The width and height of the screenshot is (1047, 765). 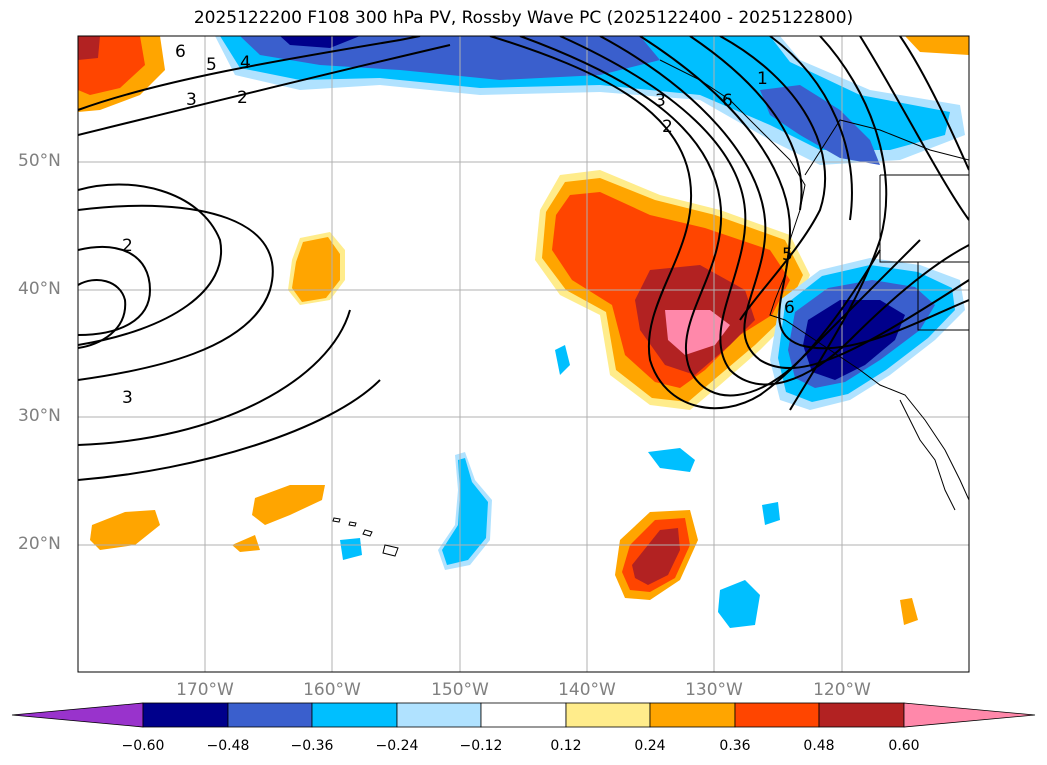 What do you see at coordinates (566, 746) in the screenshot?
I see `colorbar-tick: 0.12` at bounding box center [566, 746].